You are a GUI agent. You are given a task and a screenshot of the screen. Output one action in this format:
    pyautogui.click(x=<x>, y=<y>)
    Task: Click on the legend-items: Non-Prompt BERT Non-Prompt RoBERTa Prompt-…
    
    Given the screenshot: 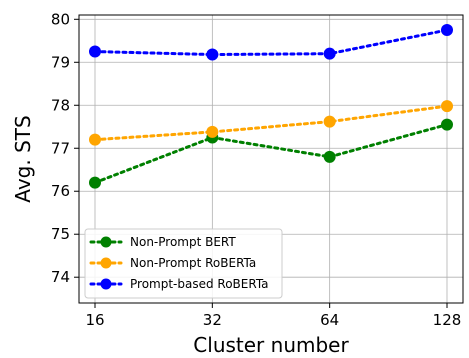 What is the action you would take?
    pyautogui.click(x=179, y=263)
    